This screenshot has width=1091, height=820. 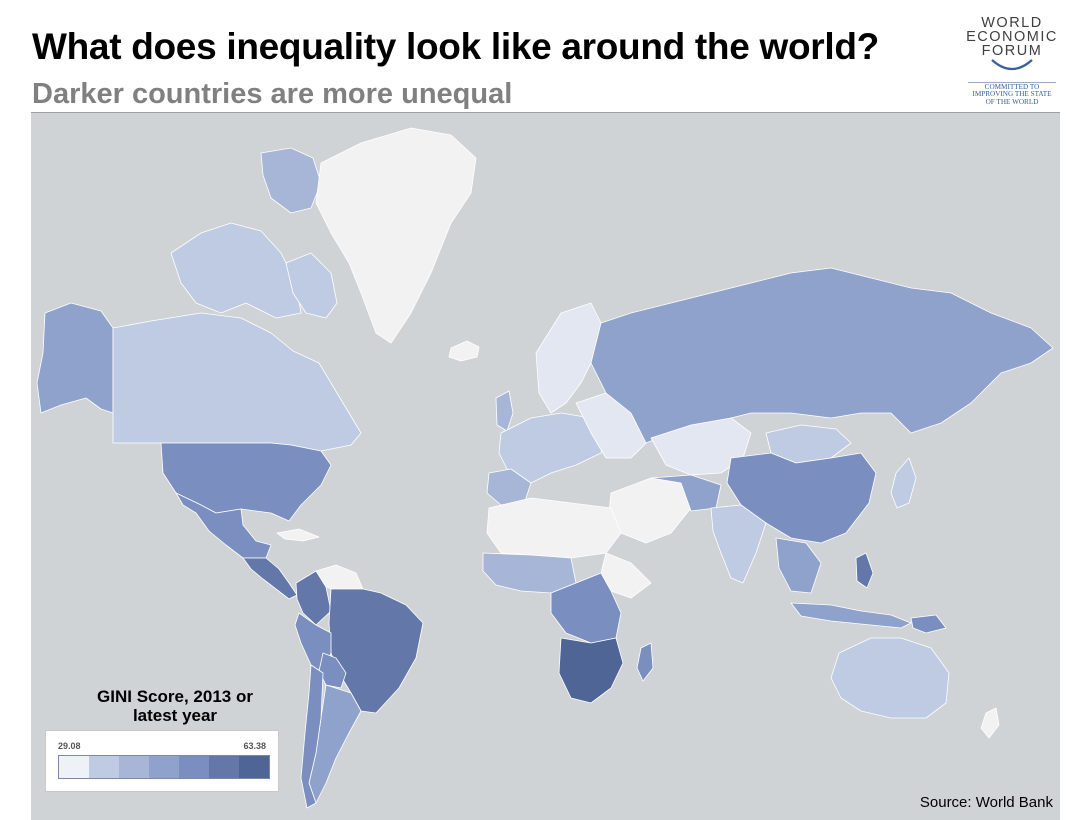 I want to click on country-greenland, so click(x=396, y=235).